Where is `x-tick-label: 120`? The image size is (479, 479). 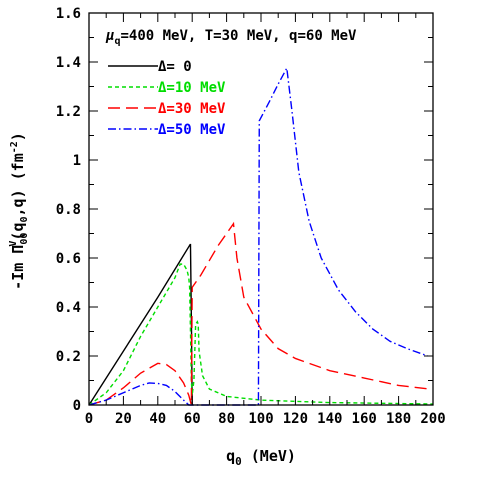
x-tick-label: 120 is located at coordinates (295, 419).